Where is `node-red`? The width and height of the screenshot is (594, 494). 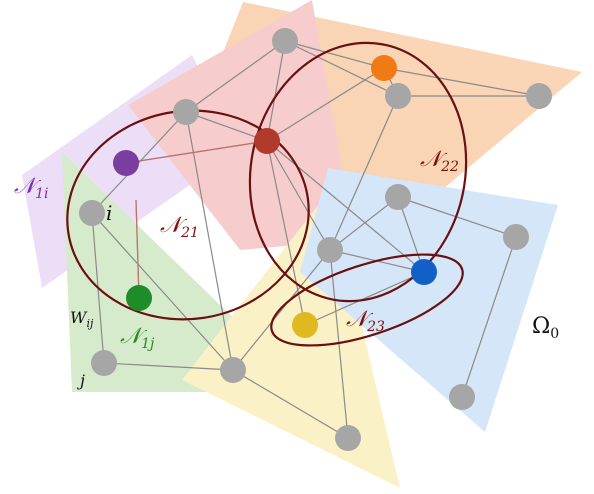 node-red is located at coordinates (267, 141).